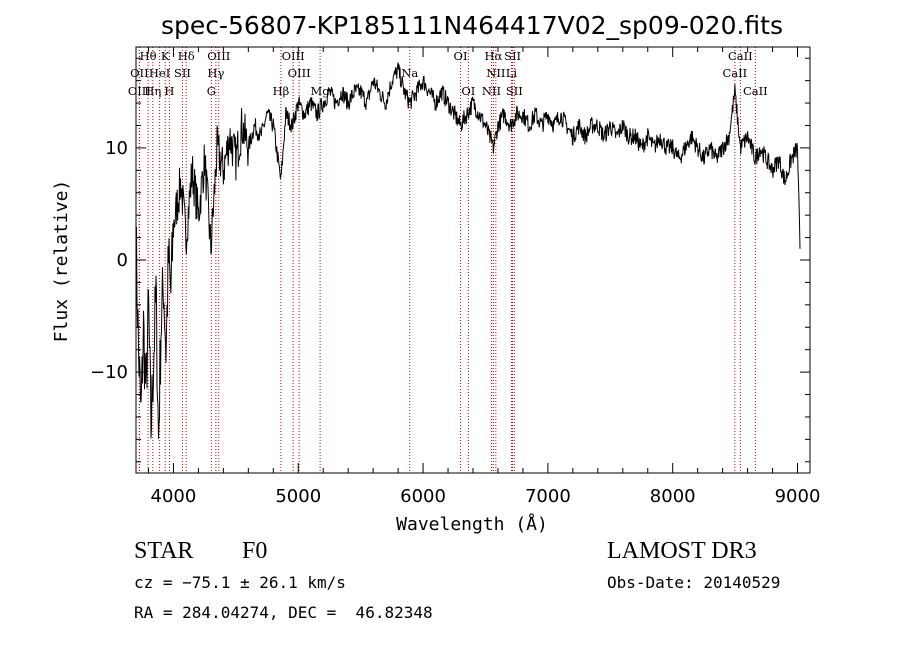 Image resolution: width=900 pixels, height=649 pixels. I want to click on object-class: STAR, so click(164, 551).